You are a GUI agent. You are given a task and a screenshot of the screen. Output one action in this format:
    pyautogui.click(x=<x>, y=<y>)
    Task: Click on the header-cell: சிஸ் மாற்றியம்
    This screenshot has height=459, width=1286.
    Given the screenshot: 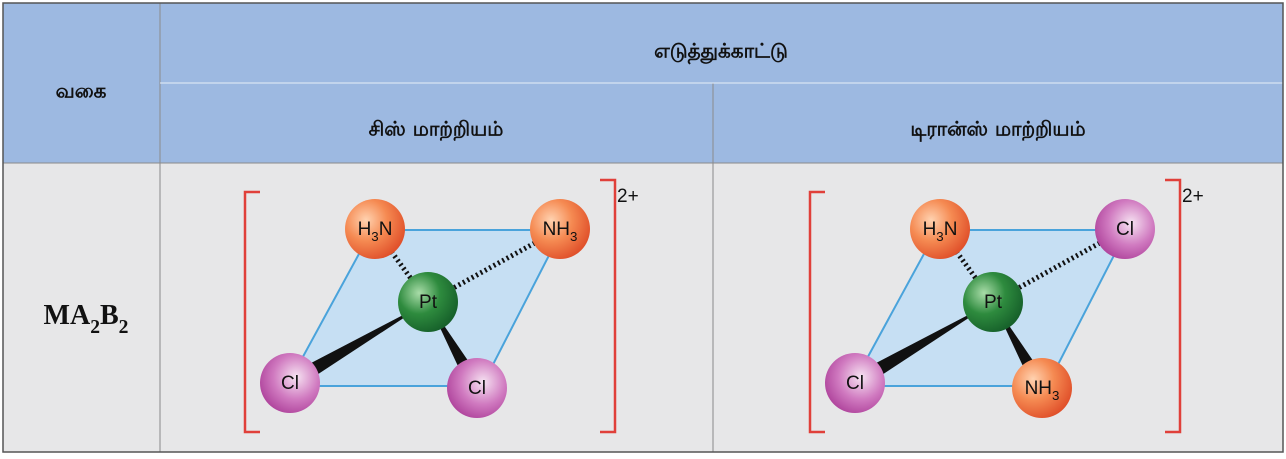 What is the action you would take?
    pyautogui.click(x=436, y=129)
    